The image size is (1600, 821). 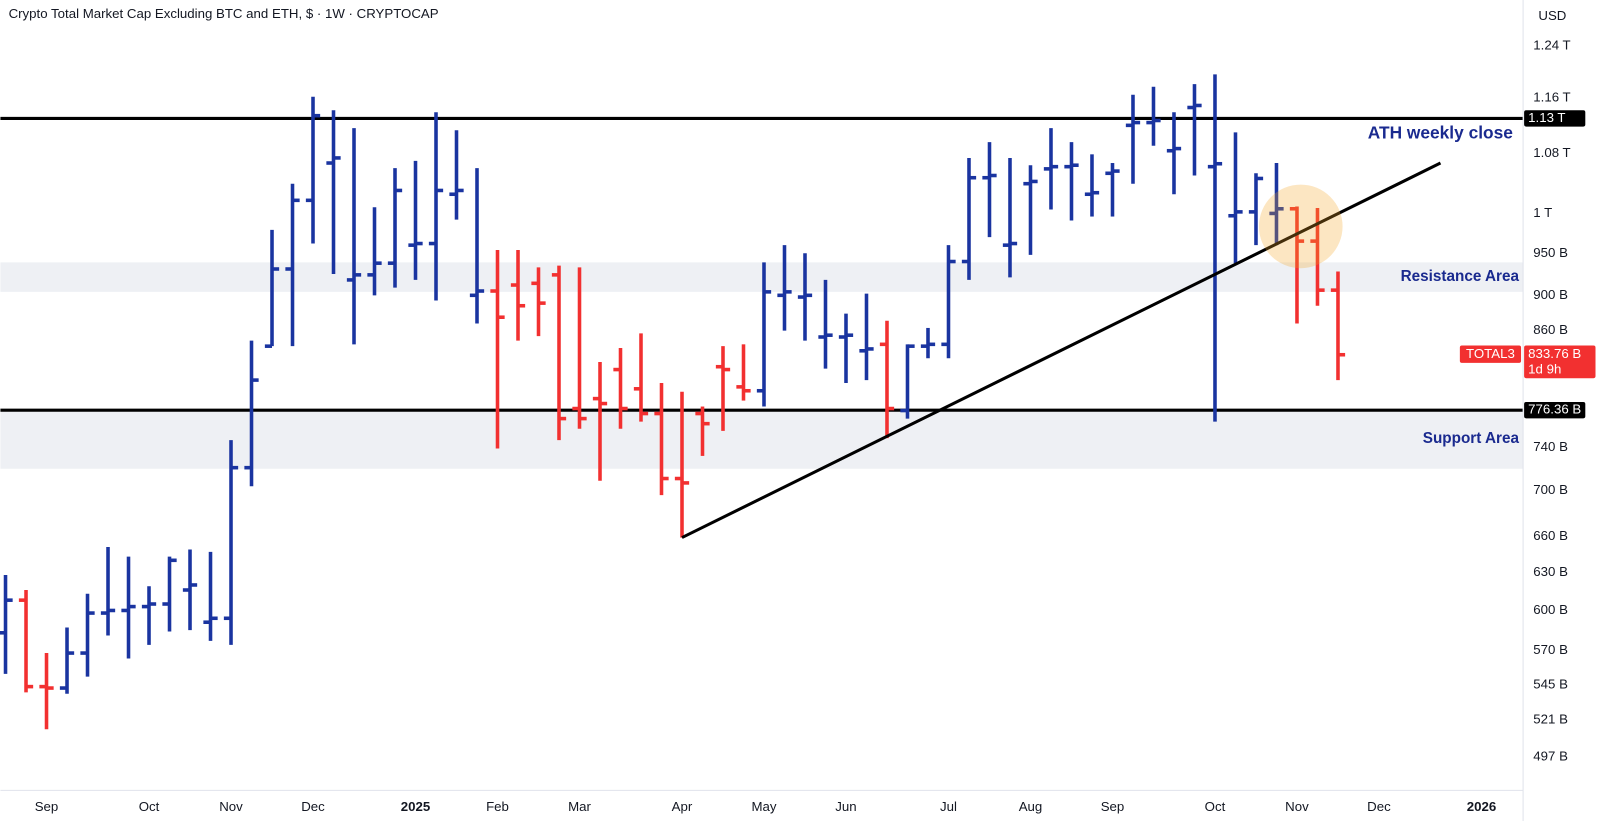 What do you see at coordinates (1551, 152) in the screenshot?
I see `y-tick-label: 1.08 T` at bounding box center [1551, 152].